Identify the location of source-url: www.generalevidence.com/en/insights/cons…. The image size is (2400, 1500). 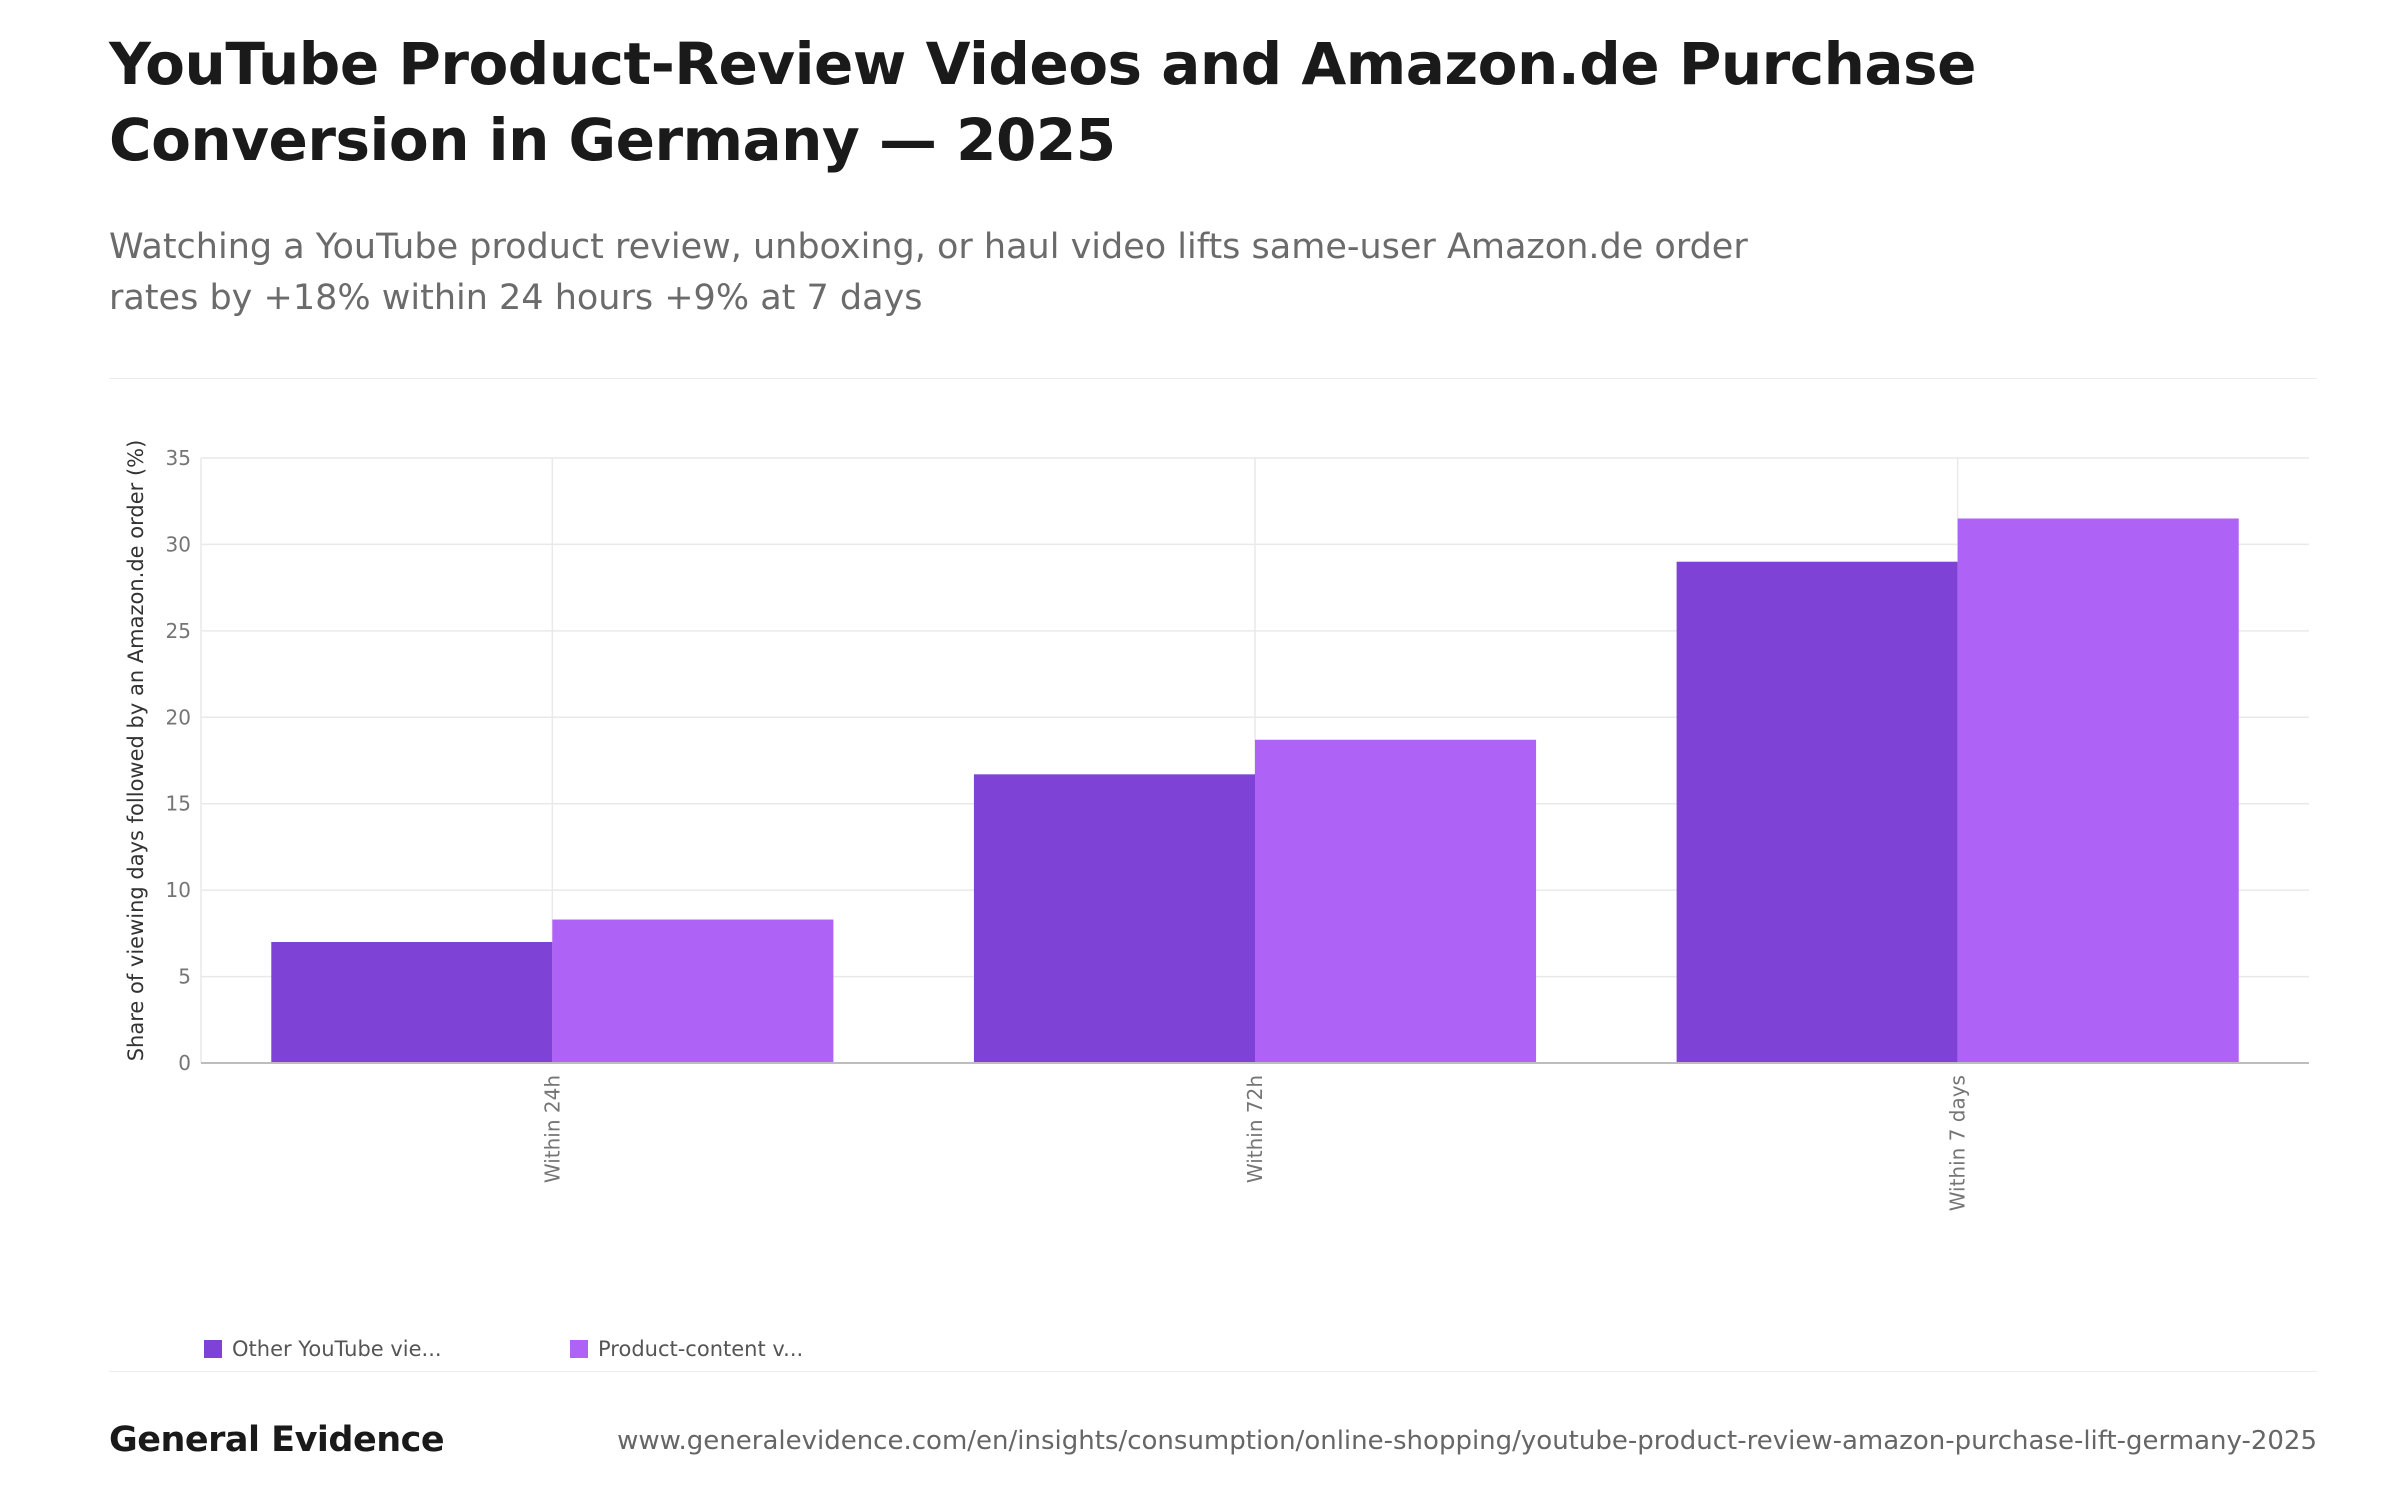
(1467, 1441).